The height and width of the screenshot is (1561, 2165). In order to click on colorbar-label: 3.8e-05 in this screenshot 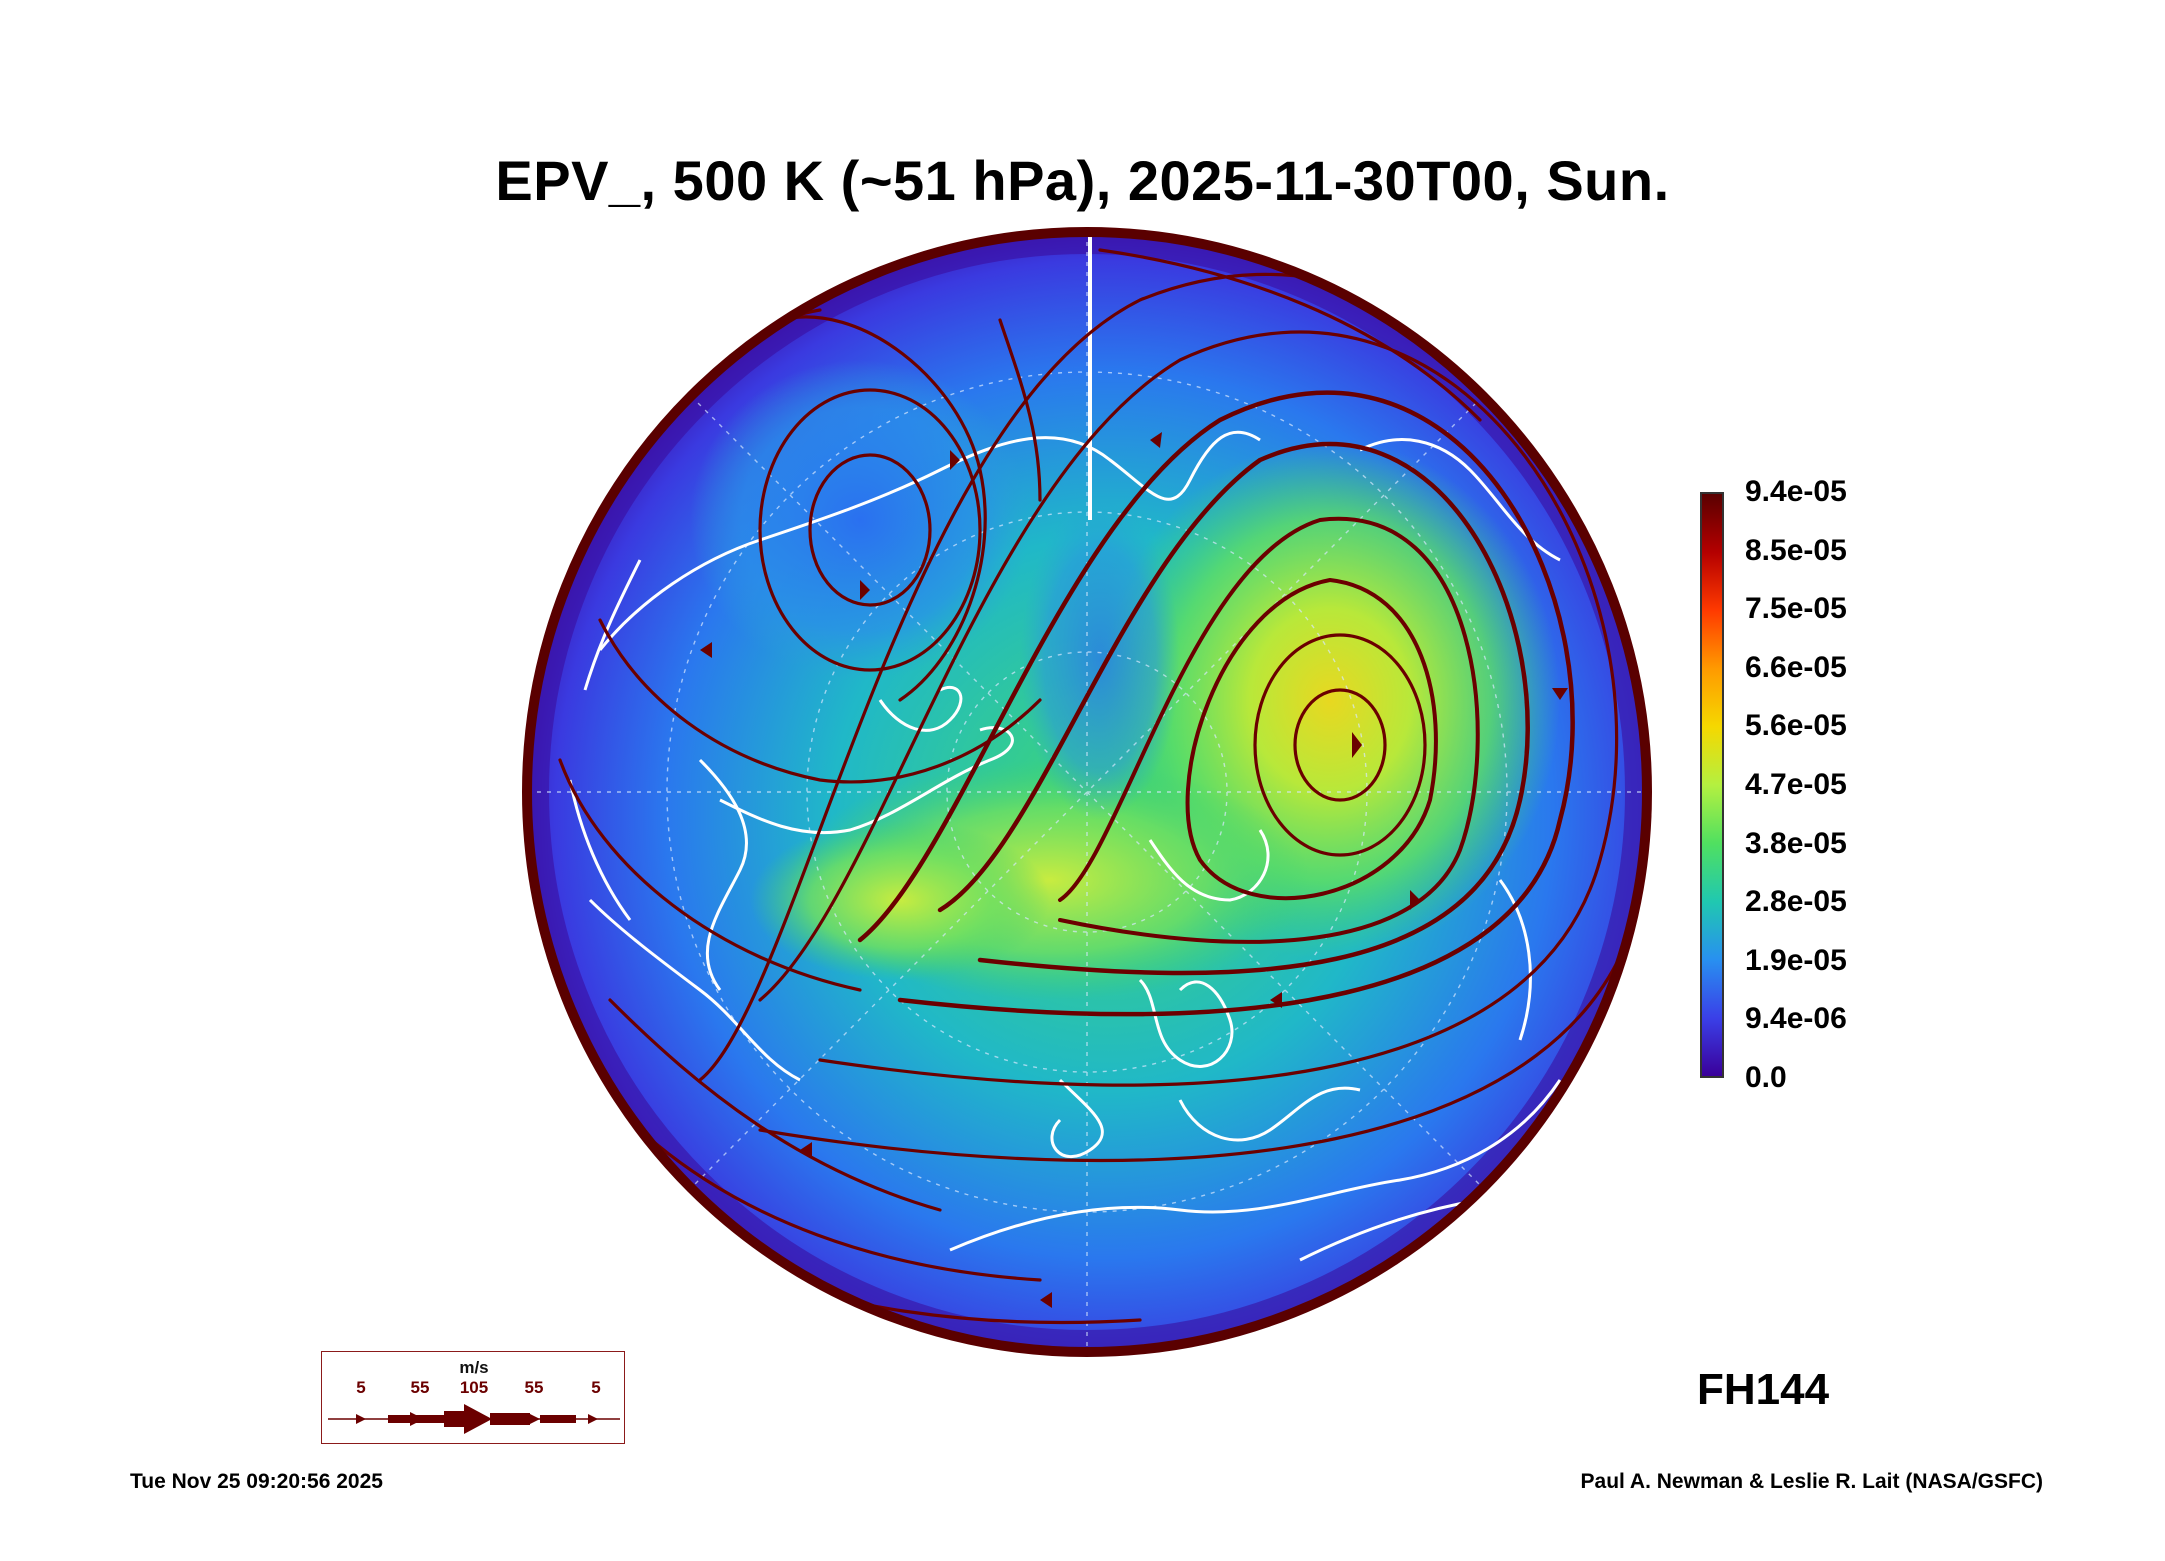, I will do `click(1796, 843)`.